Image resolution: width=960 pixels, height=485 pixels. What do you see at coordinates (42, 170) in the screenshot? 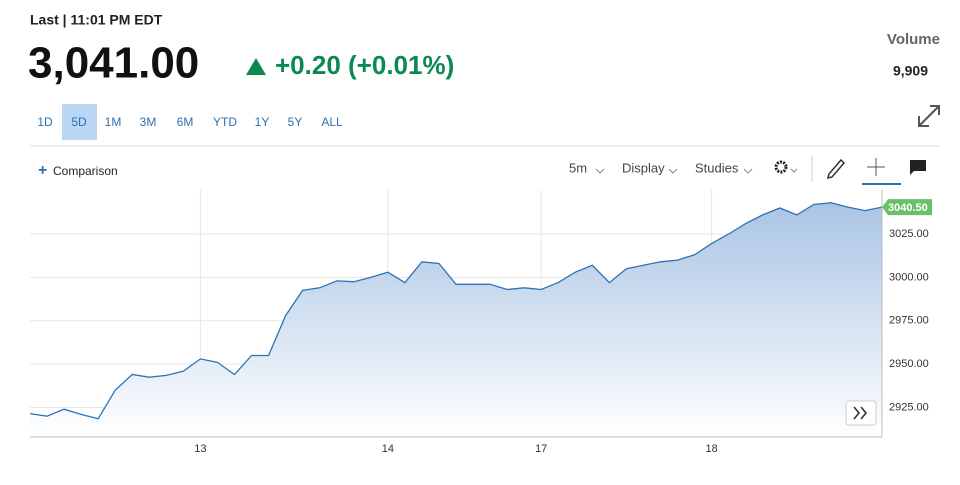
I see `plus-icon: +` at bounding box center [42, 170].